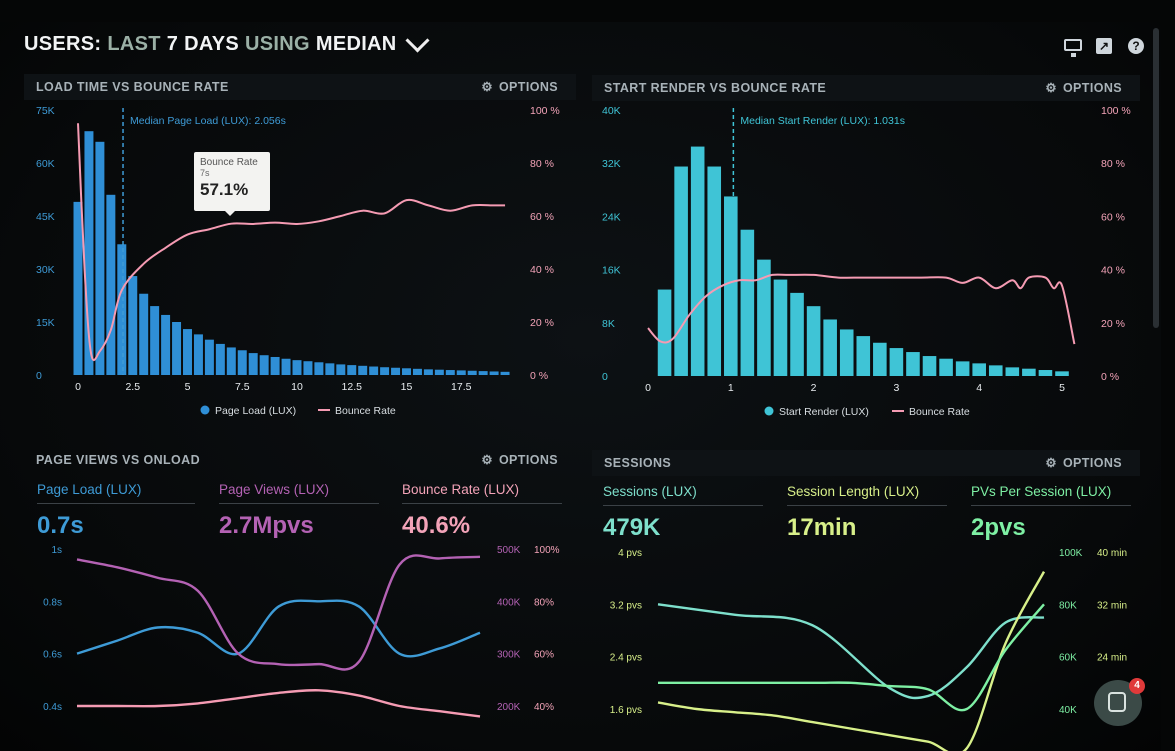  Describe the element at coordinates (229, 162) in the screenshot. I see `tooltip-title: Bounce Rate` at that location.